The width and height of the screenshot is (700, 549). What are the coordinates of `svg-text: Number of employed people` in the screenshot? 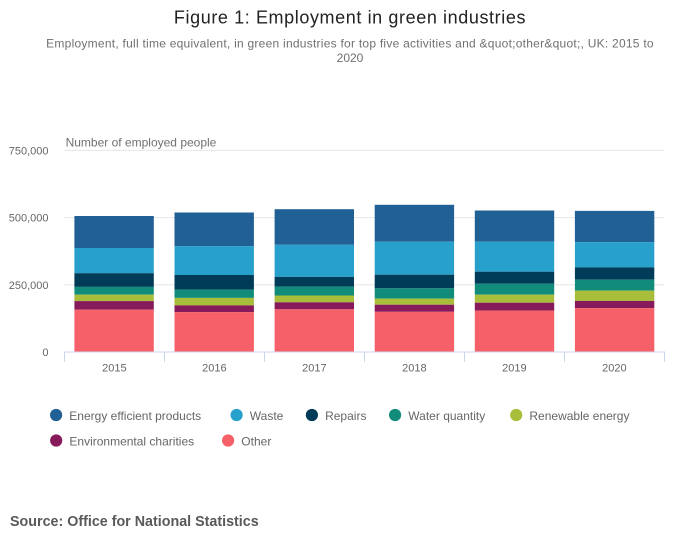 It's located at (141, 143).